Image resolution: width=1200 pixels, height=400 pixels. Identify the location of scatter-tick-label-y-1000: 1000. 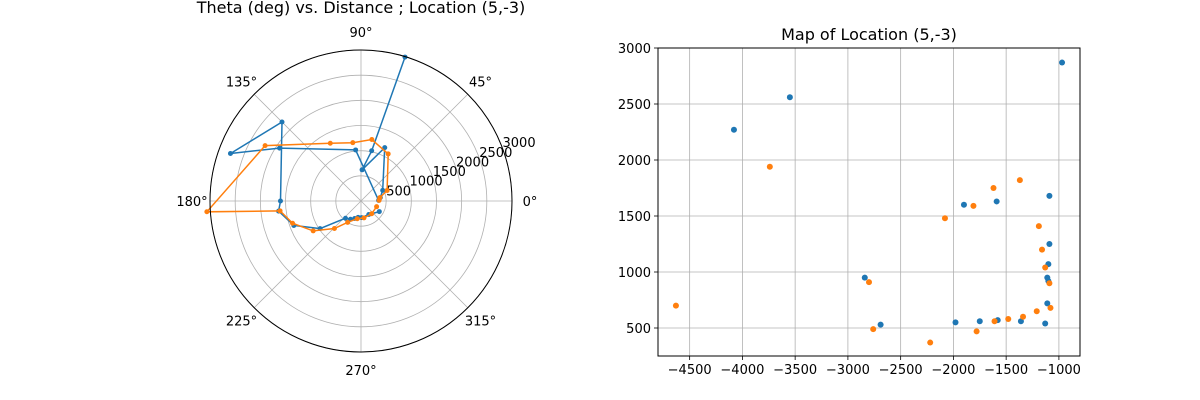
(634, 273).